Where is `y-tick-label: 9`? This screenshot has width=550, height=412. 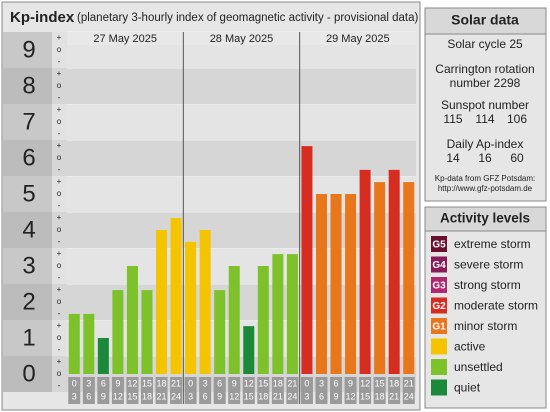
y-tick-label: 9 is located at coordinates (28, 49).